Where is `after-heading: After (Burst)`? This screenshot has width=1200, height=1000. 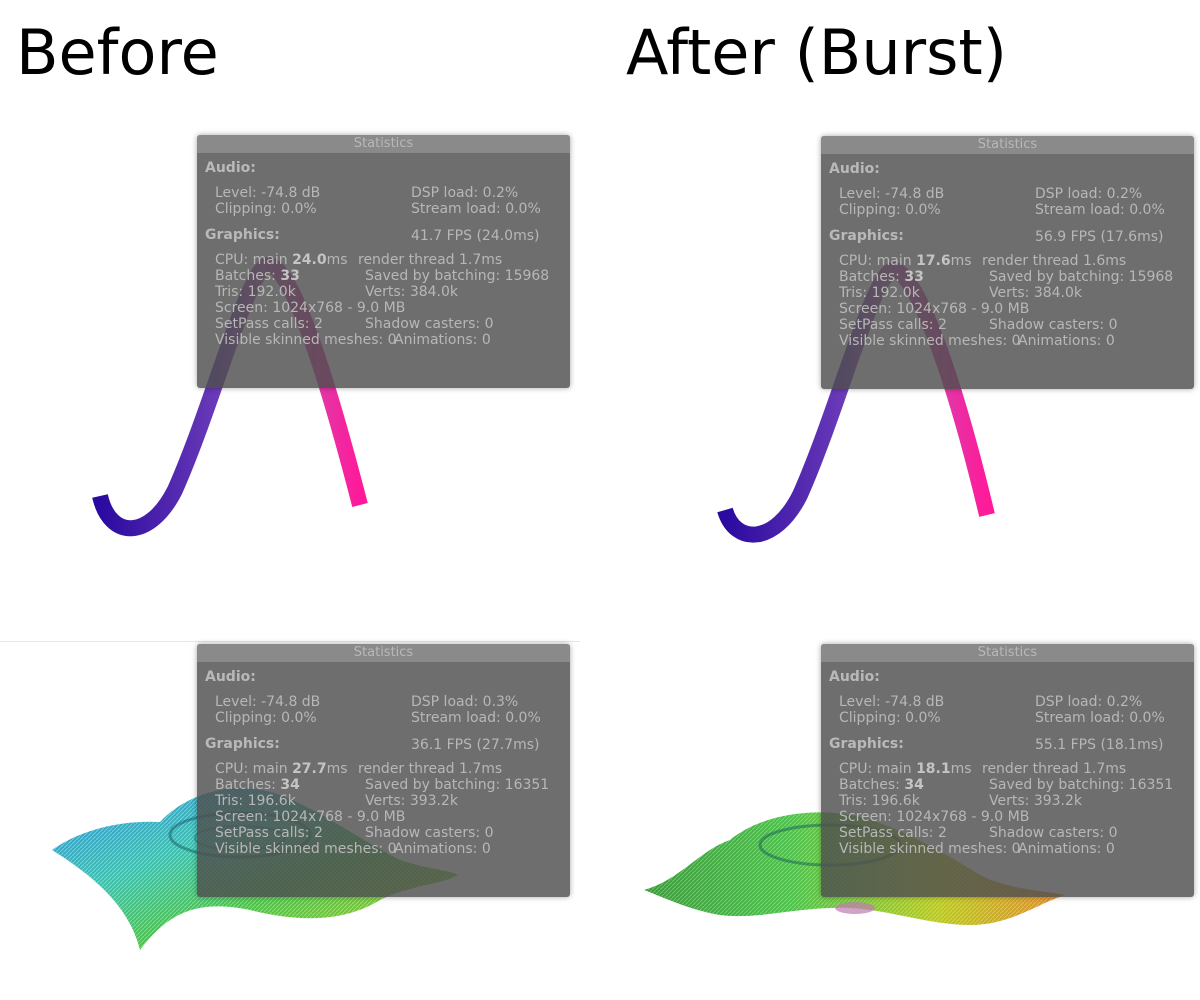 after-heading: After (Burst) is located at coordinates (816, 52).